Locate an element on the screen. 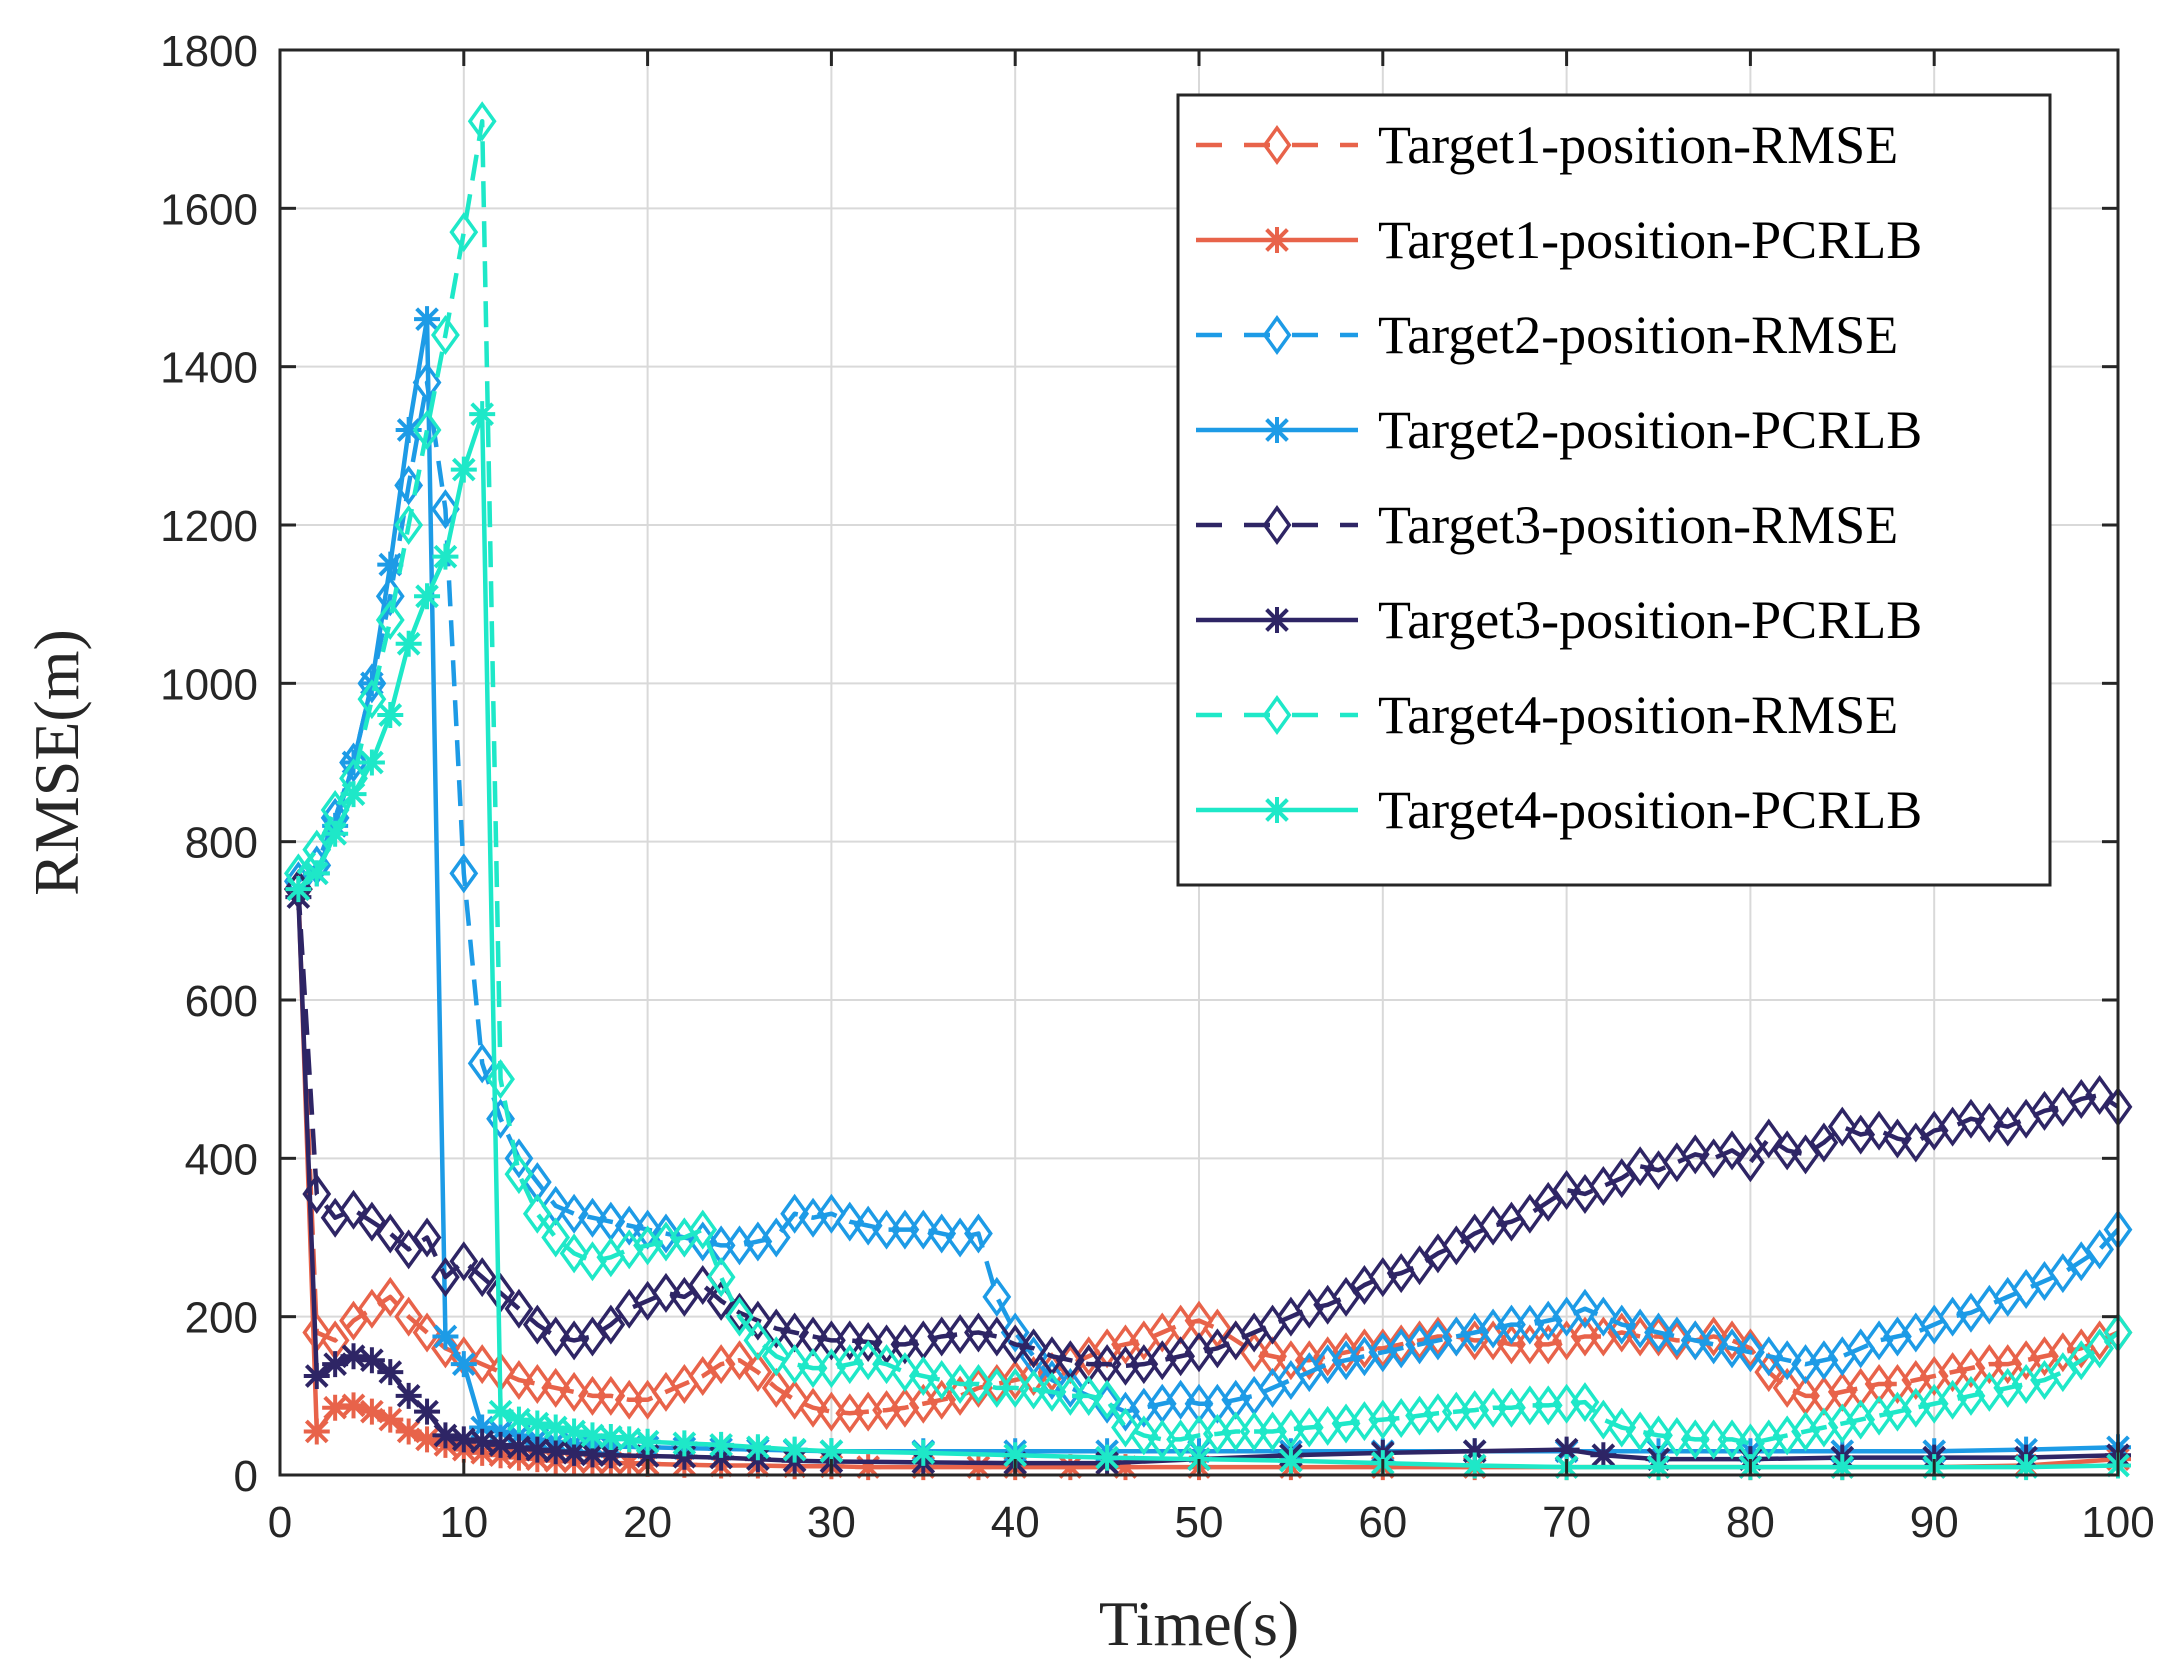 This screenshot has height=1678, width=2174. legend-label: Target3-position-PCRLB is located at coordinates (1650, 620).